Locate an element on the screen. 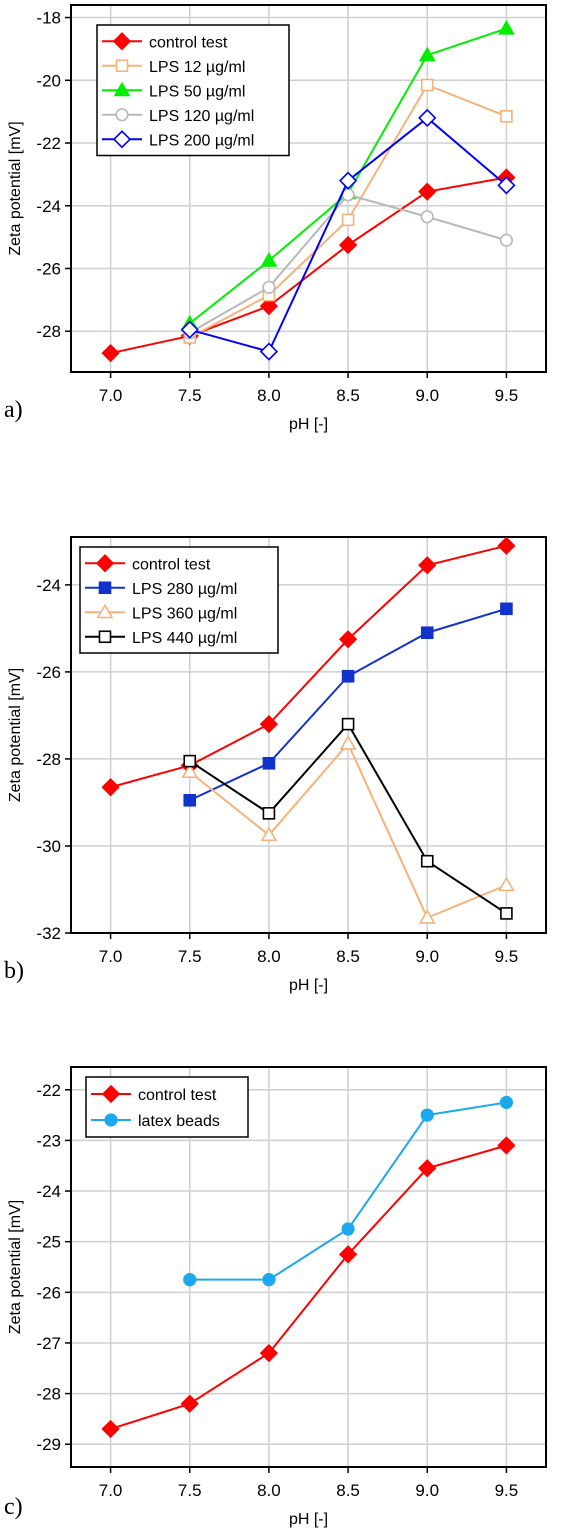 The image size is (564, 1530). y-tick-label: -22 is located at coordinates (48, 1090).